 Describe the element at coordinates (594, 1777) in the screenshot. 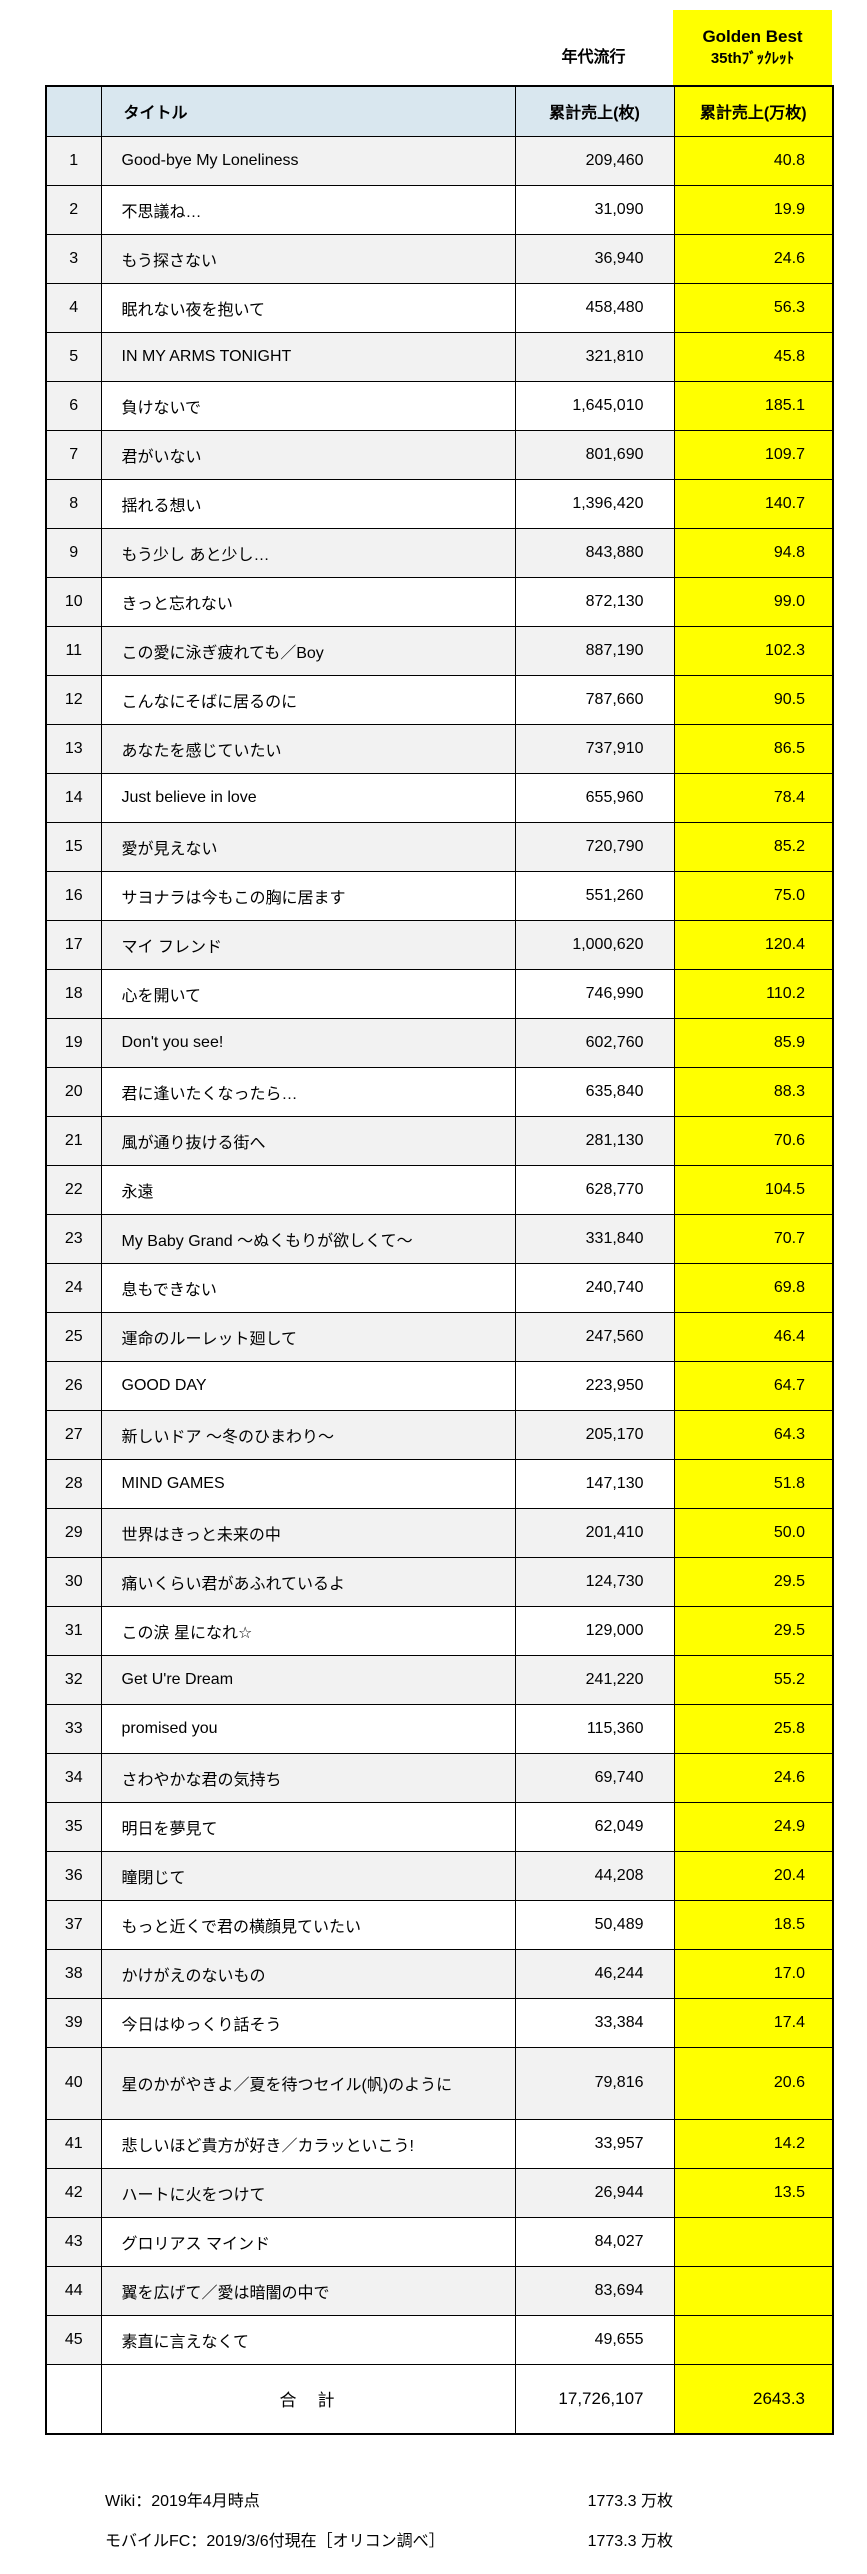

I see `sales-cell: 69,740` at that location.